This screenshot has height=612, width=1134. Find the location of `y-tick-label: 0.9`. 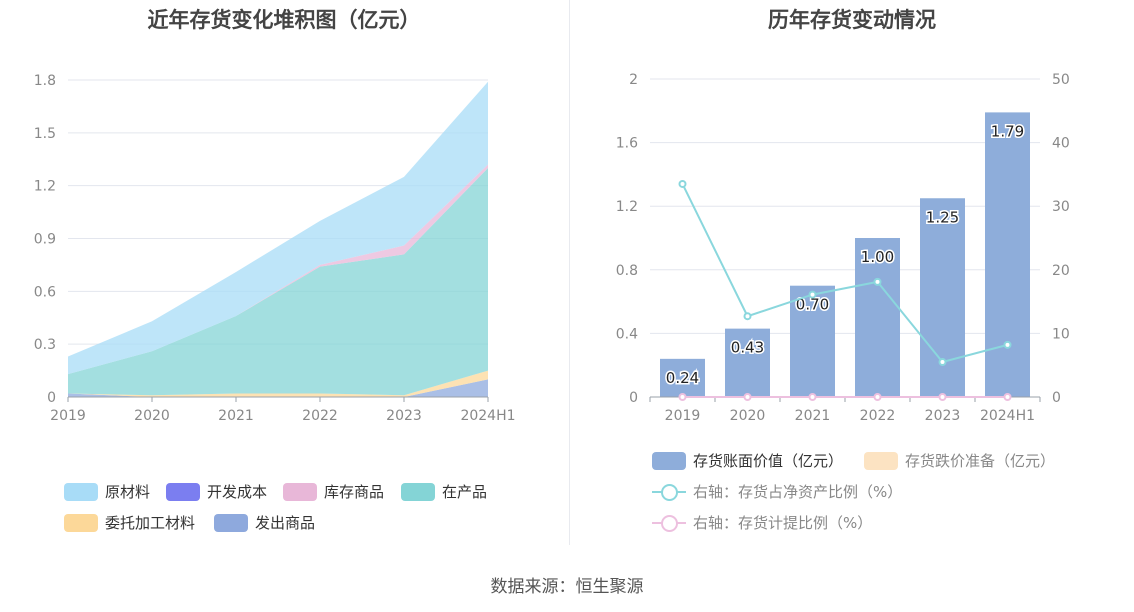

y-tick-label: 0.9 is located at coordinates (45, 240).